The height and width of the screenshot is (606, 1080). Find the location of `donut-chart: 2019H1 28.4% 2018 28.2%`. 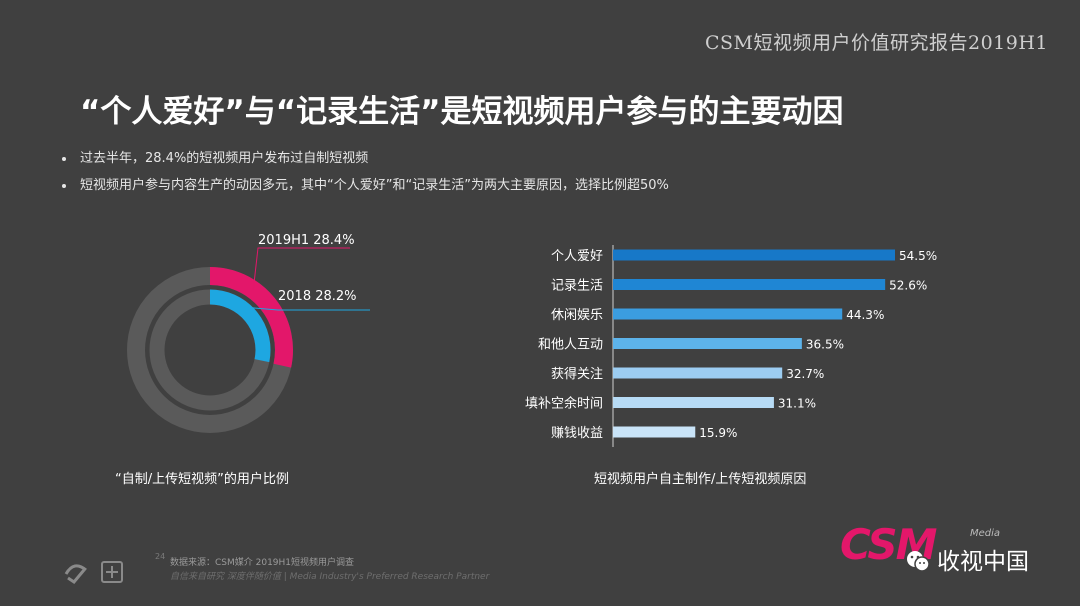

donut-chart: 2019H1 28.4% 2018 28.2% is located at coordinates (248, 333).